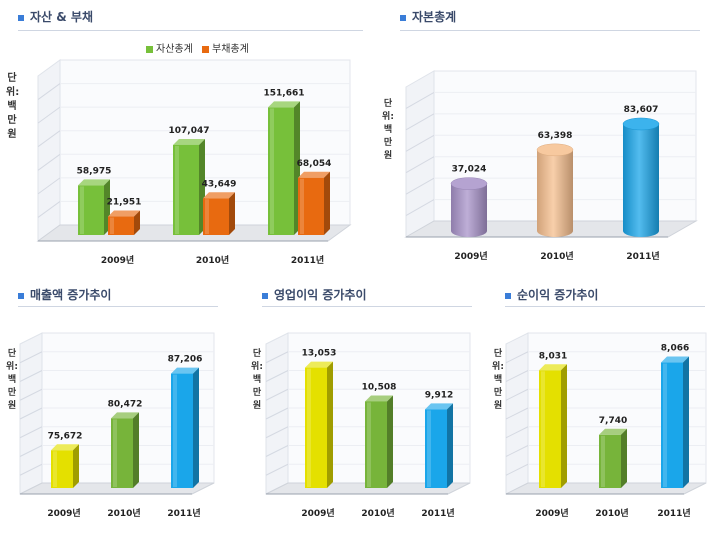 Image resolution: width=715 pixels, height=534 pixels. What do you see at coordinates (174, 49) in the screenshot?
I see `legend-label-assets: 자산총계` at bounding box center [174, 49].